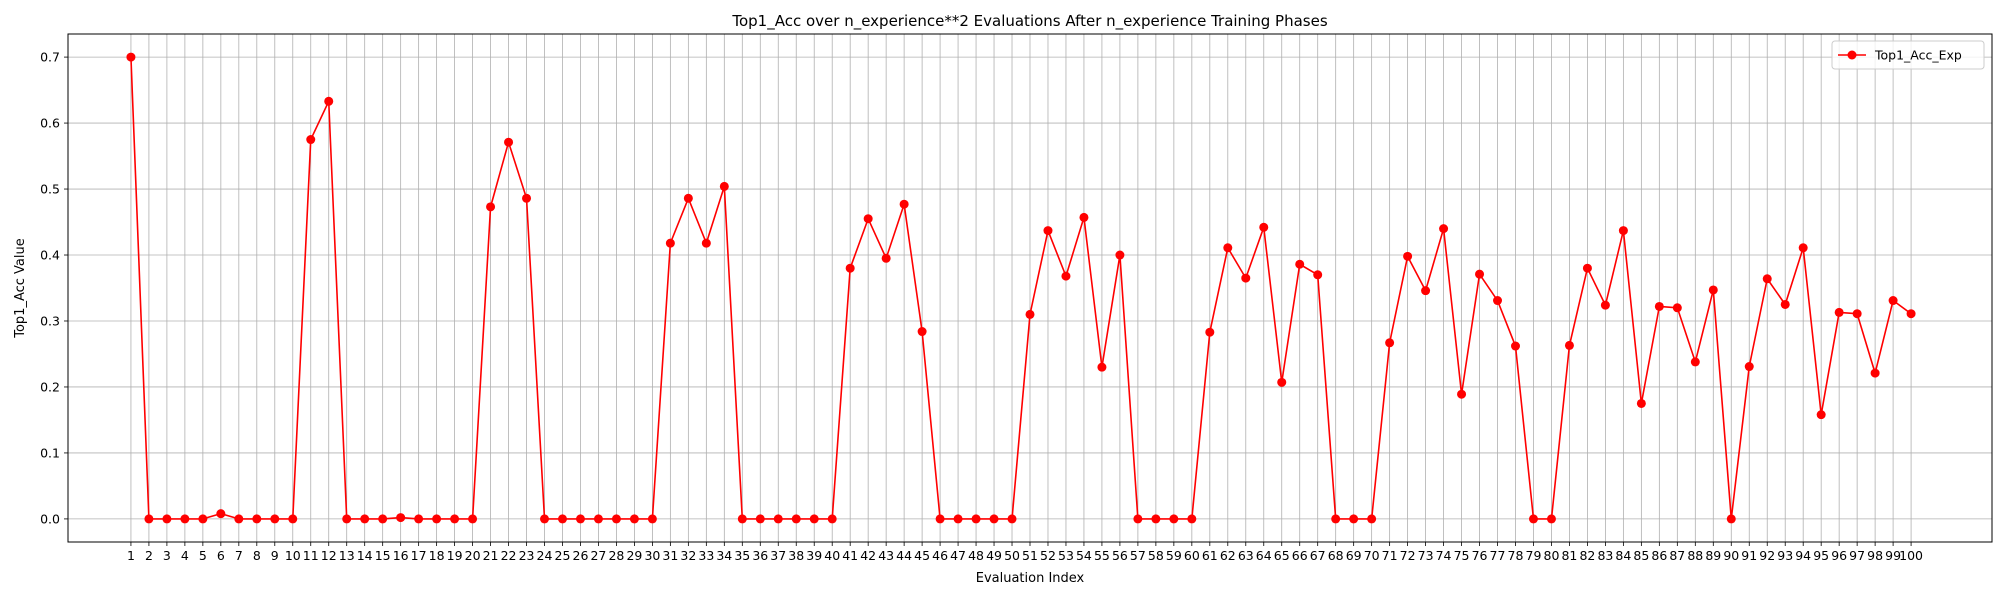 The width and height of the screenshot is (2000, 600). Describe the element at coordinates (455, 555) in the screenshot. I see `x-tick-label: 19` at that location.